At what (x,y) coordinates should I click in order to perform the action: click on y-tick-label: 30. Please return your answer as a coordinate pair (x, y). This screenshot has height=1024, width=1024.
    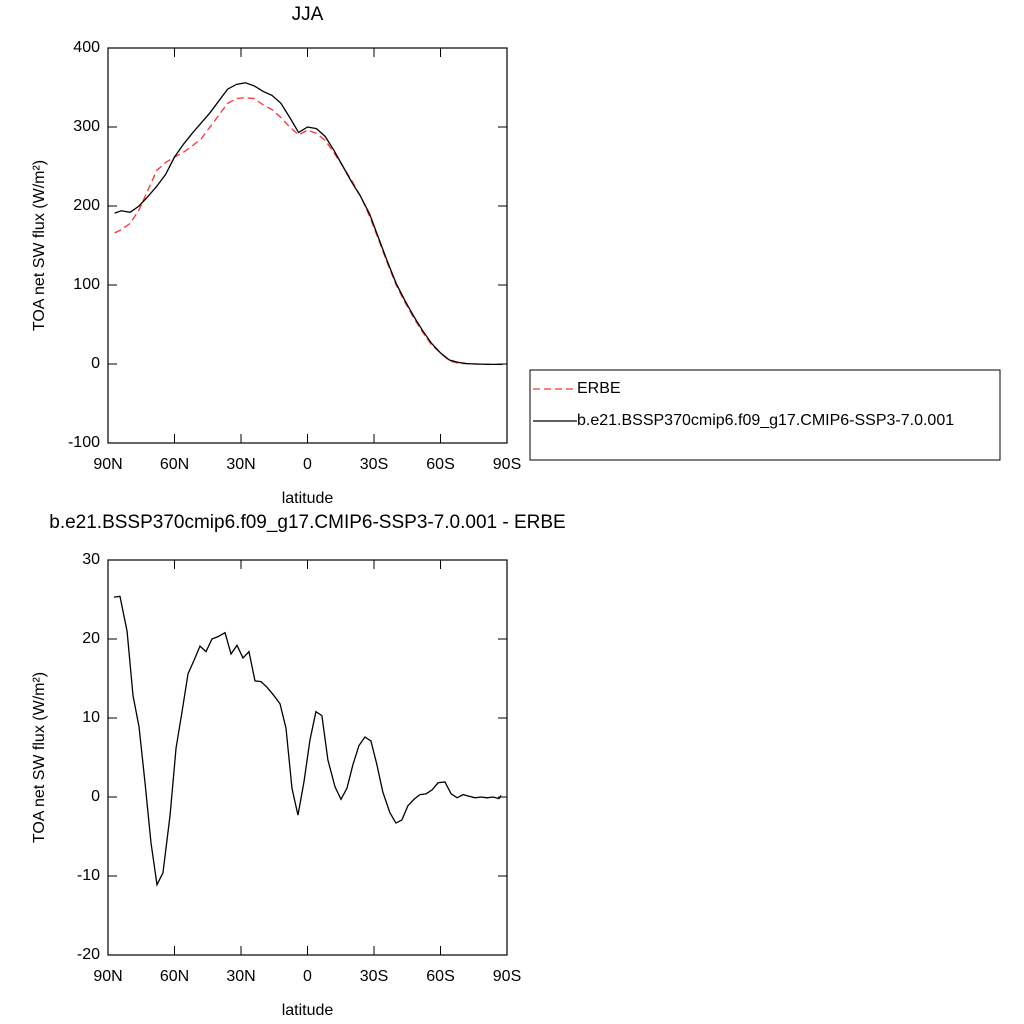
    Looking at the image, I should click on (91, 559).